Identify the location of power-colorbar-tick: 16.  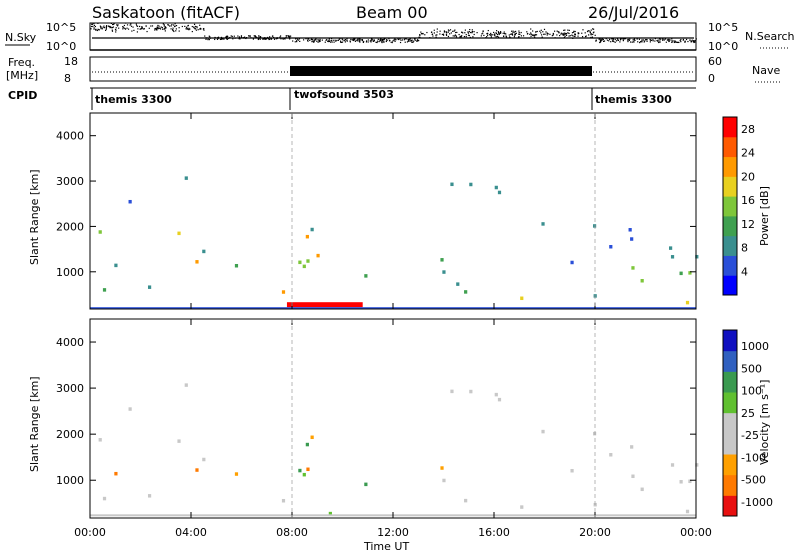
(748, 200).